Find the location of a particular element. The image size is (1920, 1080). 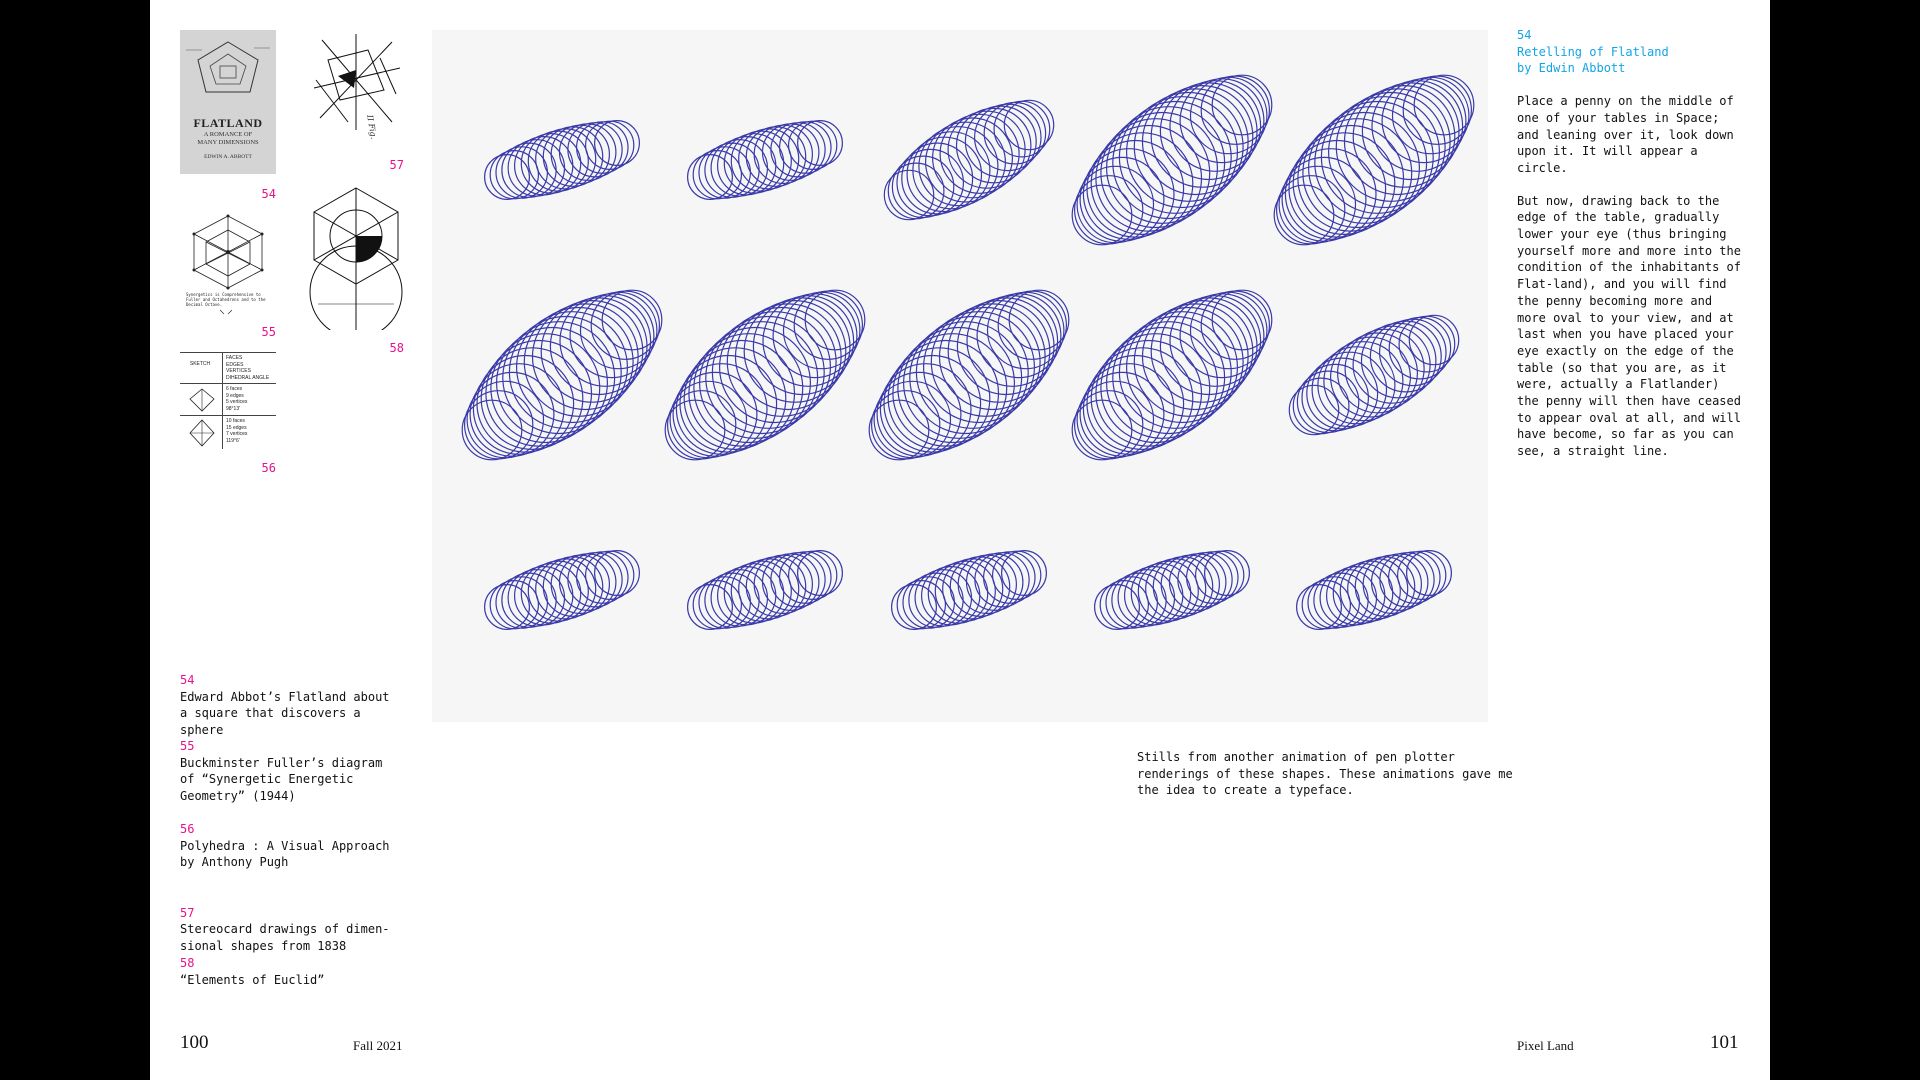

thumbnail-euclid-diagram is located at coordinates (356, 257).